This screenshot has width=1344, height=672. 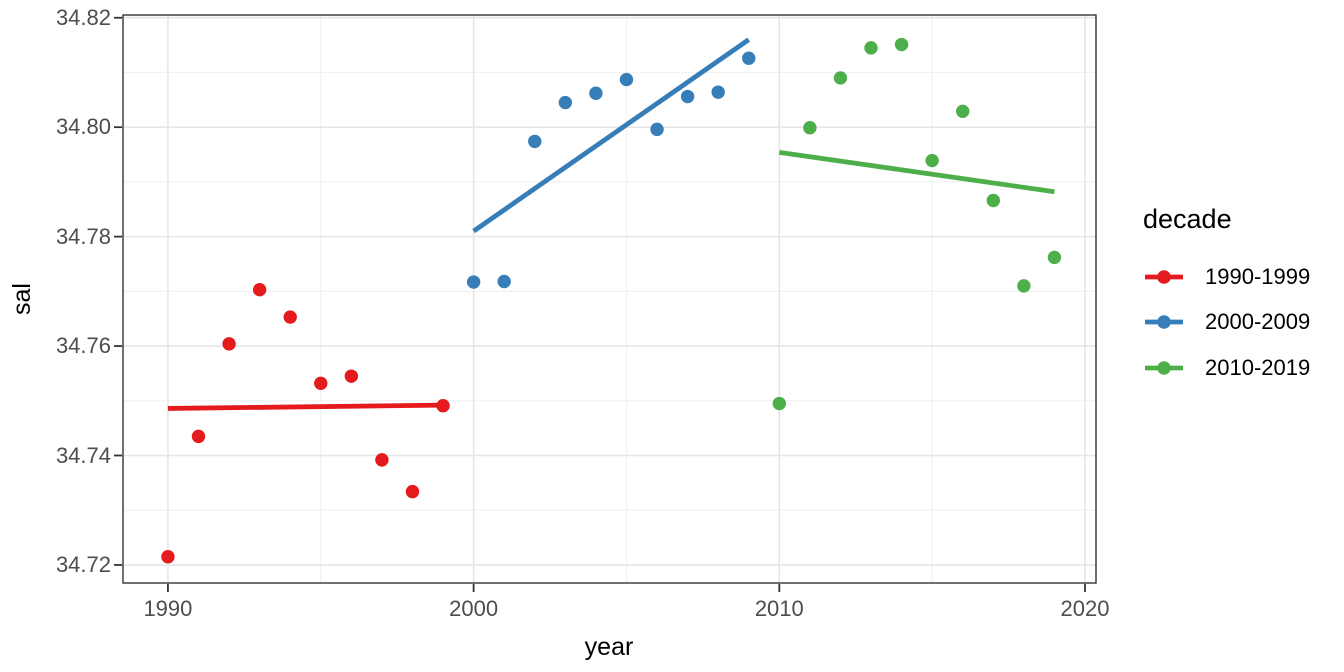 I want to click on legend-entry: 1990-1999, so click(x=1227, y=277).